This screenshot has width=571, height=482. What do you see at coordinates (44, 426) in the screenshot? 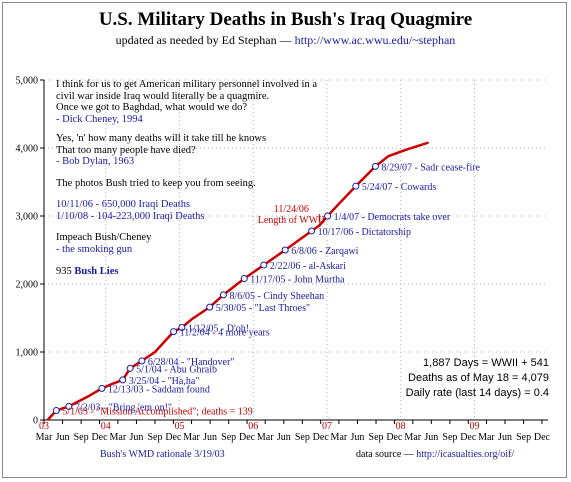
I see `x-year-label: 03` at bounding box center [44, 426].